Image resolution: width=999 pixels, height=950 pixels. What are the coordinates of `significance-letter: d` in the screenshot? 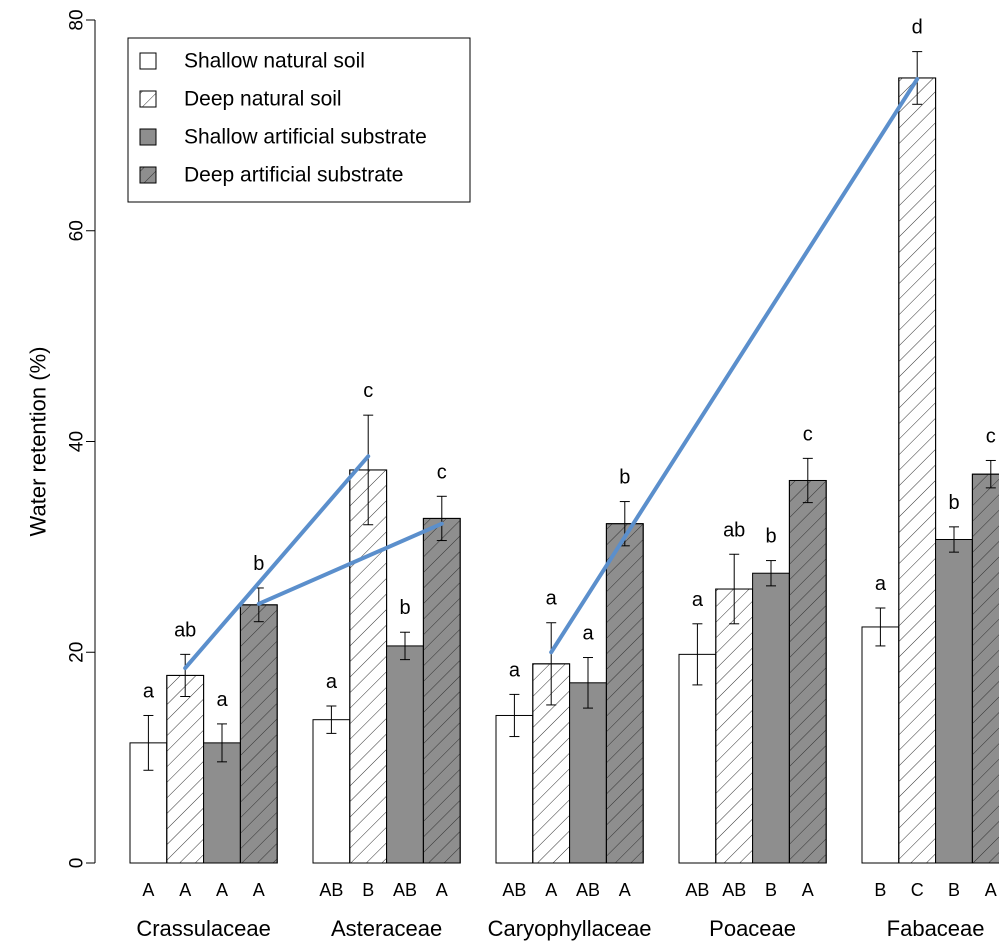 It's located at (917, 28).